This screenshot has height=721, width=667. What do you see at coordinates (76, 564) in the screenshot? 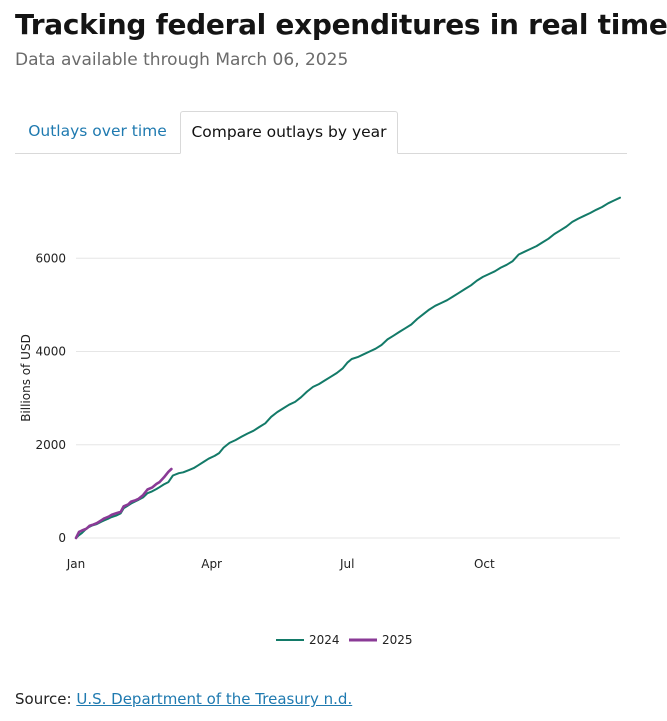
I see `x-tick-label: Jan` at bounding box center [76, 564].